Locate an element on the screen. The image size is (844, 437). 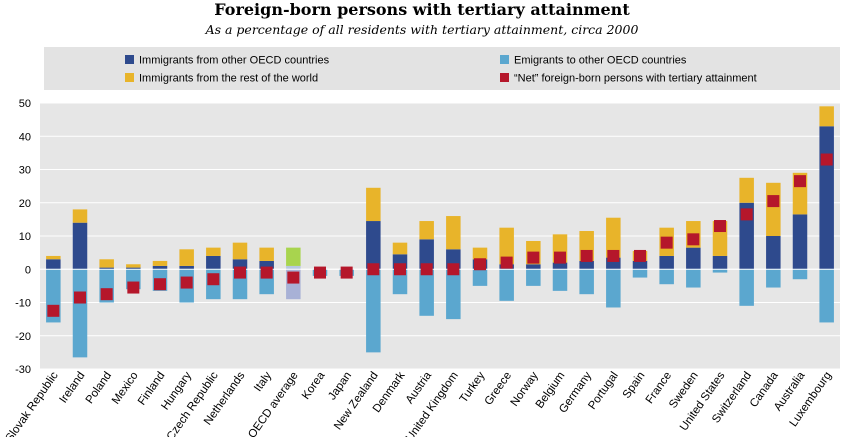
net-marker-new-zealand is located at coordinates (373, 269).